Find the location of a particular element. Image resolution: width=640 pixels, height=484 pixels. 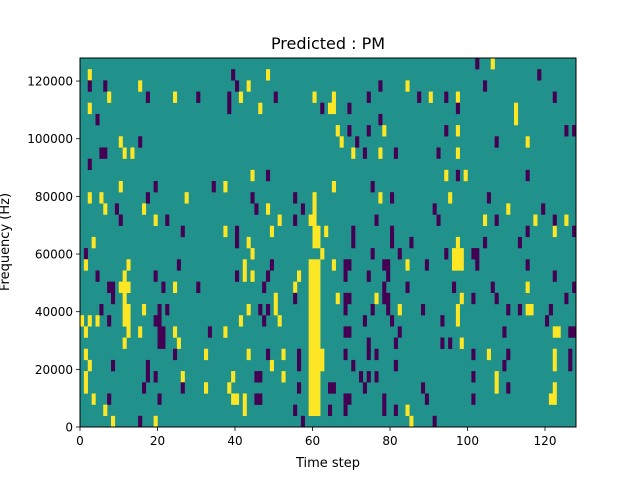

y-axis-label: Frequency (Hz) is located at coordinates (6, 242).